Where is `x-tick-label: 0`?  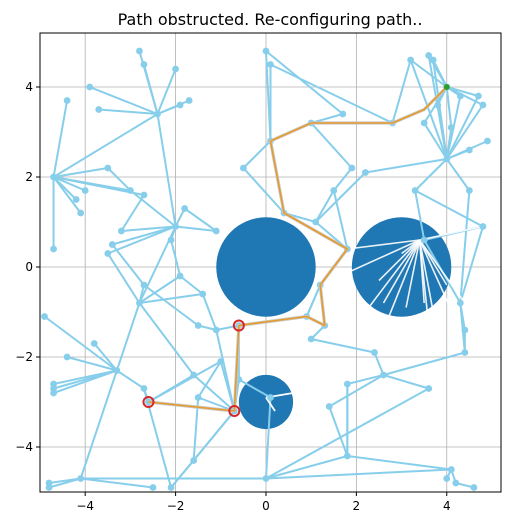 x-tick-label: 0 is located at coordinates (266, 506).